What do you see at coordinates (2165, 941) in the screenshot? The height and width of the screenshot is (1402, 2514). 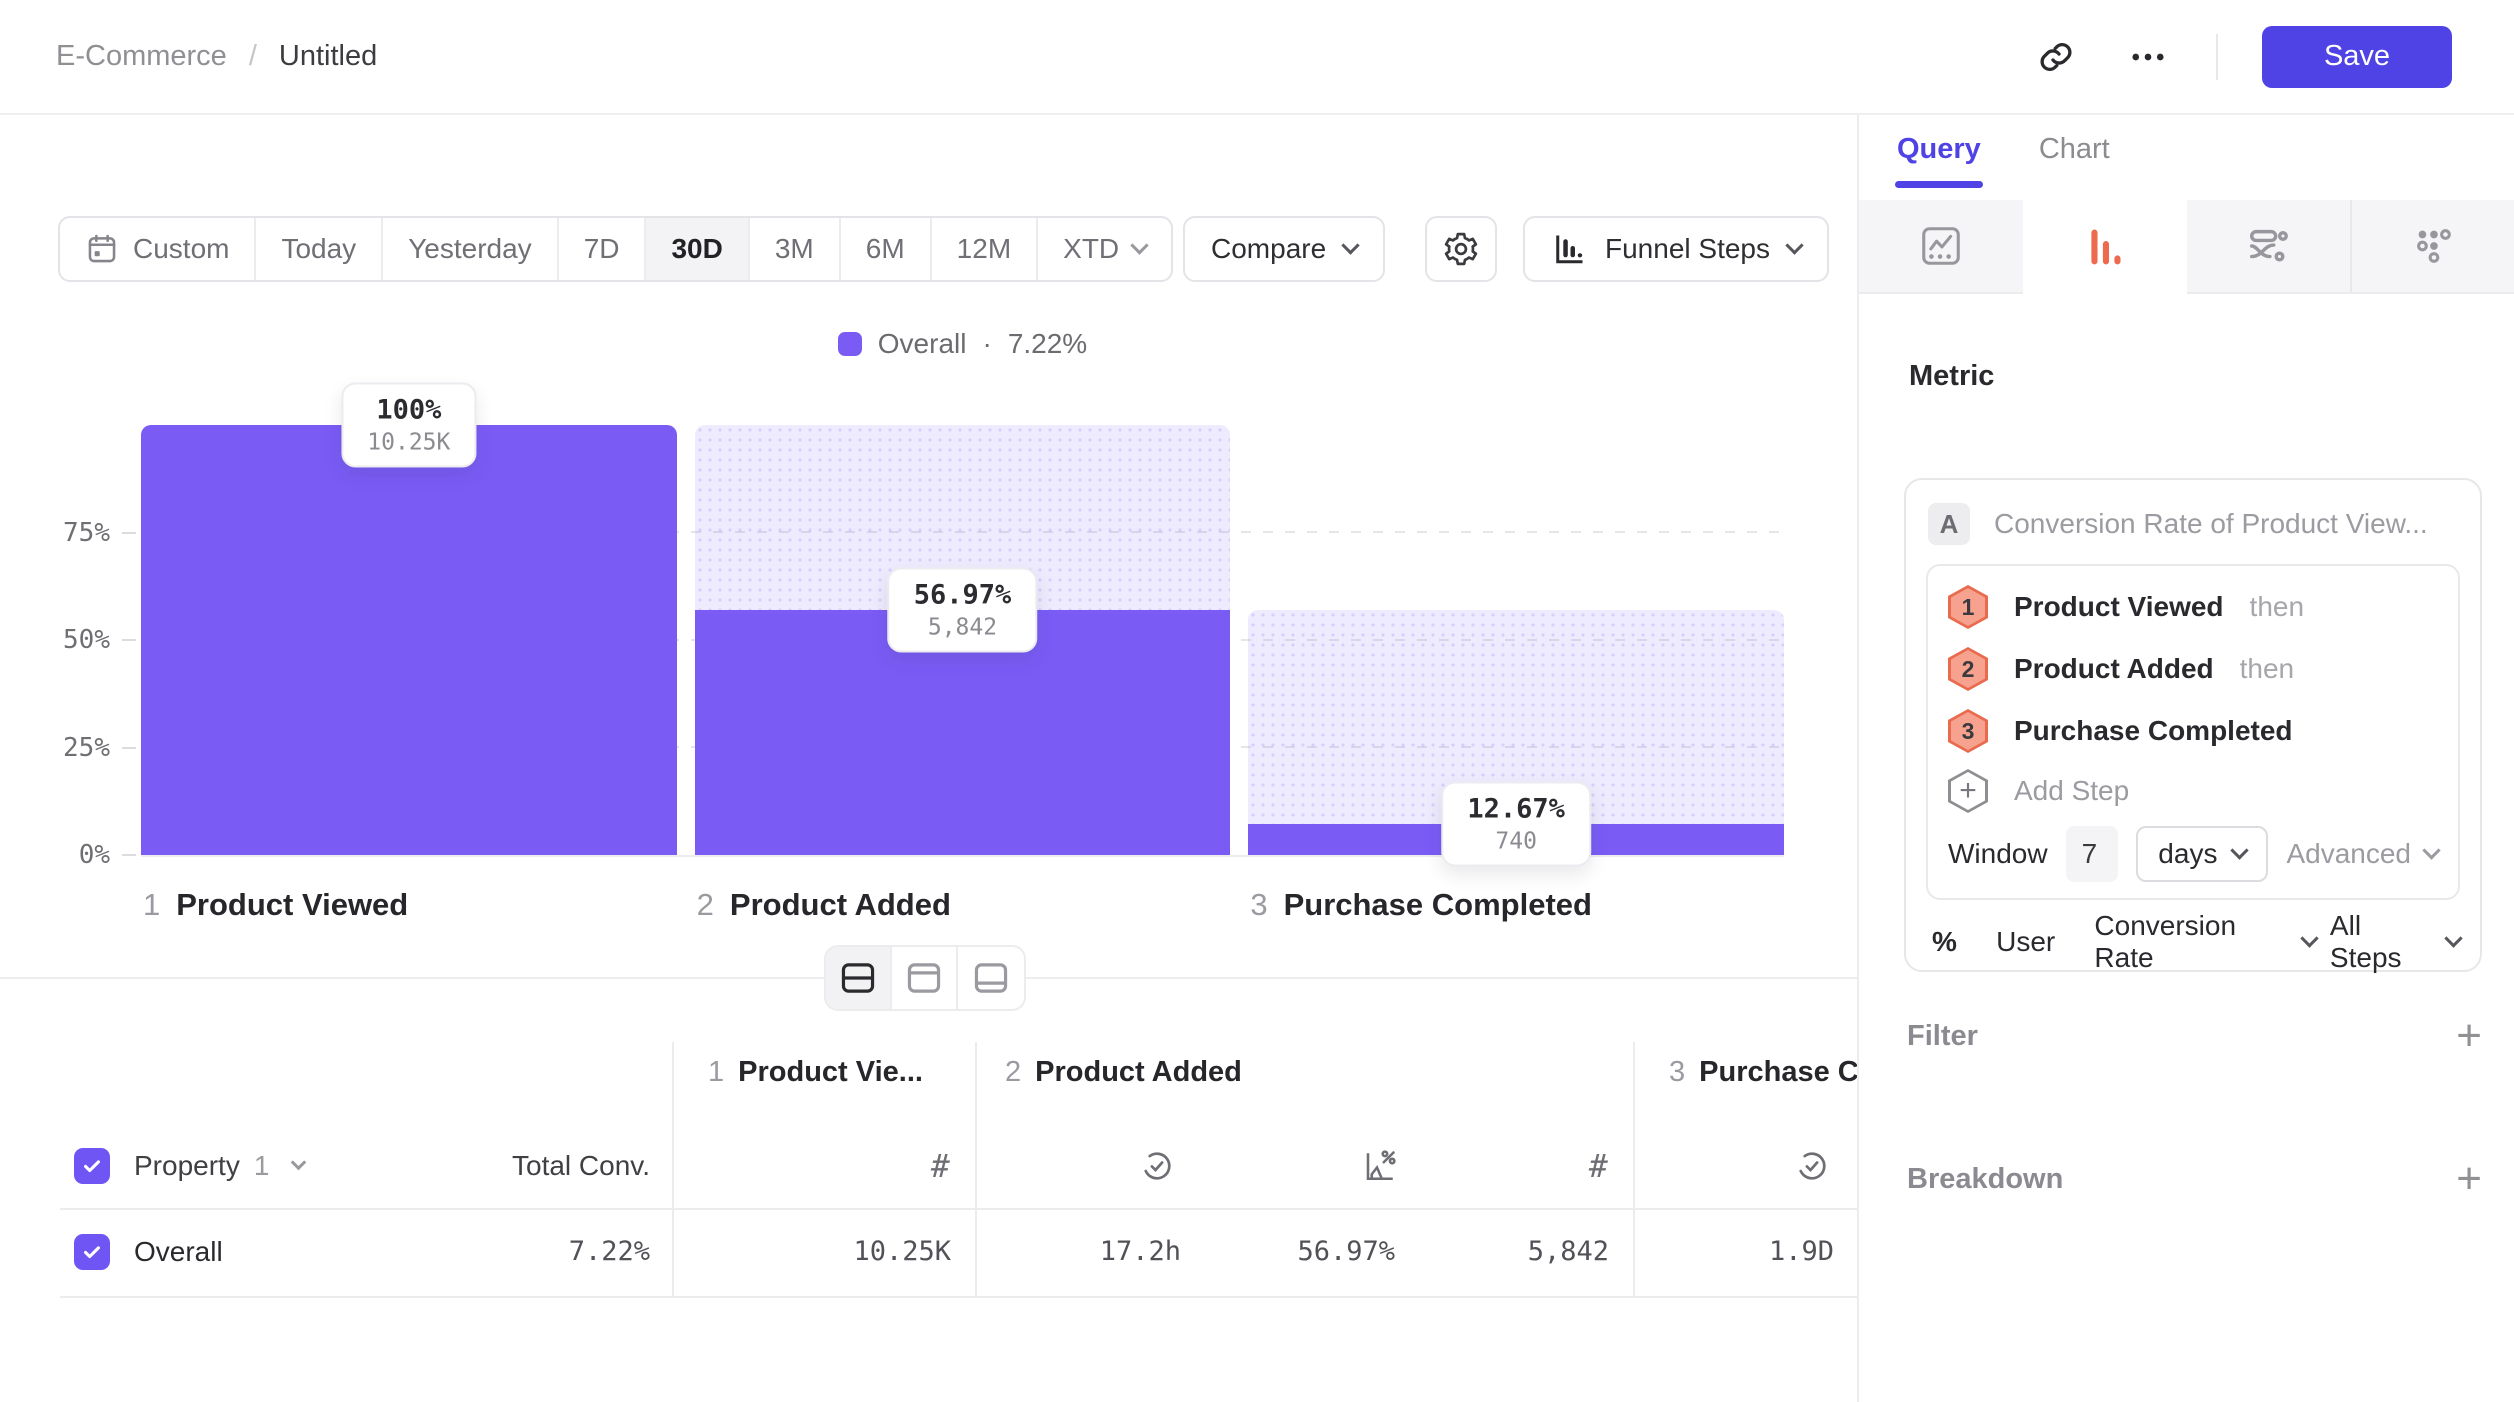 I see `measure-metric-dropdown: Conversion Rate` at bounding box center [2165, 941].